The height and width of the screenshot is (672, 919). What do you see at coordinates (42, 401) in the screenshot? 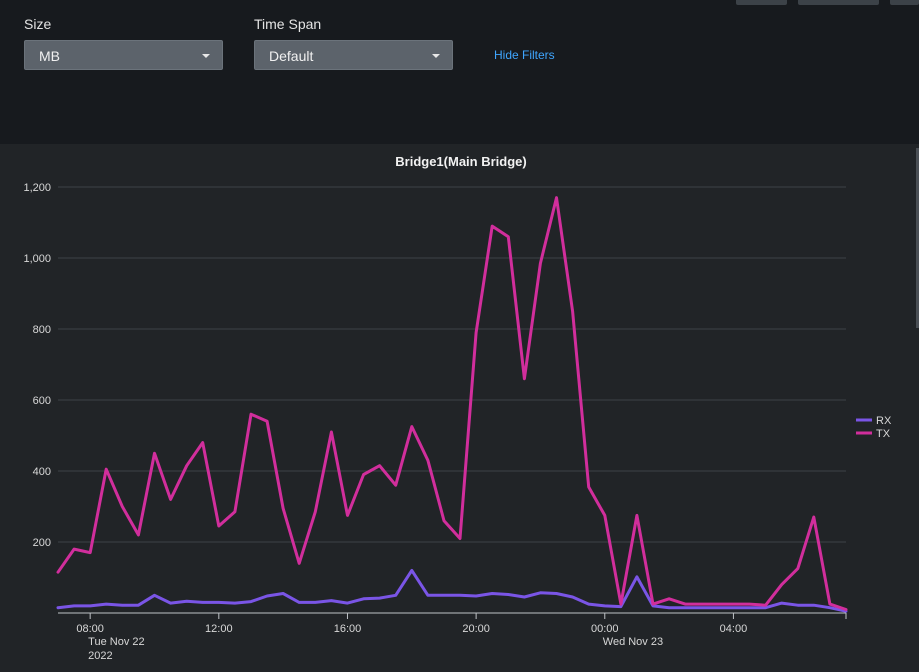
I see `y-tick-label: 600` at bounding box center [42, 401].